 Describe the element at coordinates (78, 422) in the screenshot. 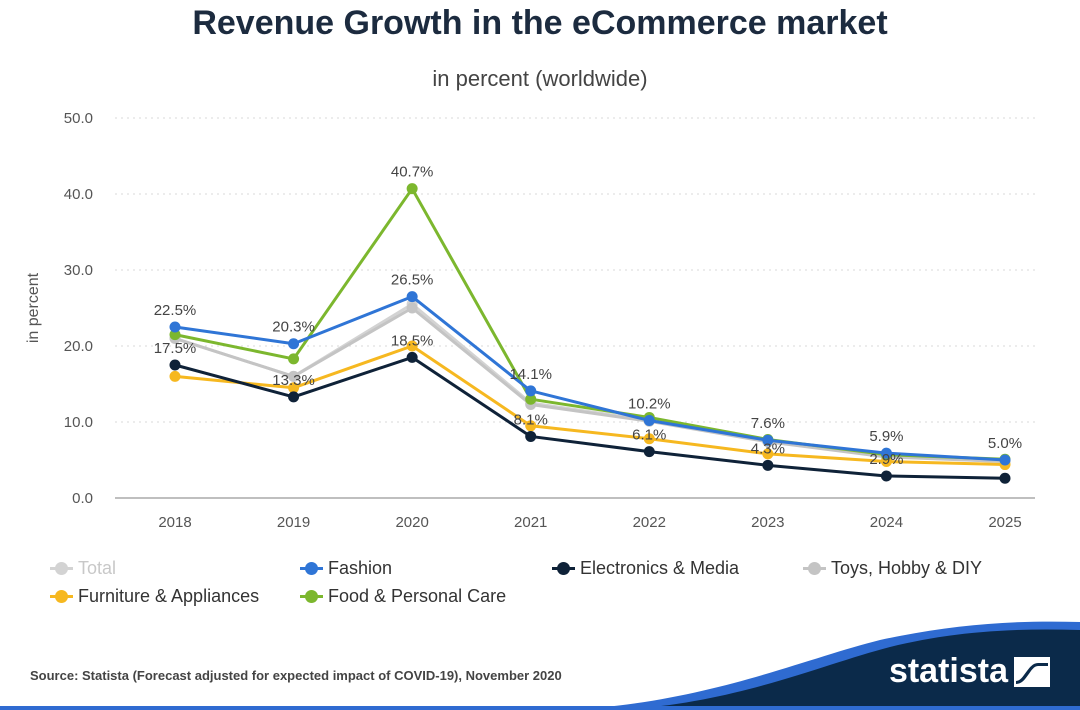

I see `y-tick-label: 10.0` at that location.